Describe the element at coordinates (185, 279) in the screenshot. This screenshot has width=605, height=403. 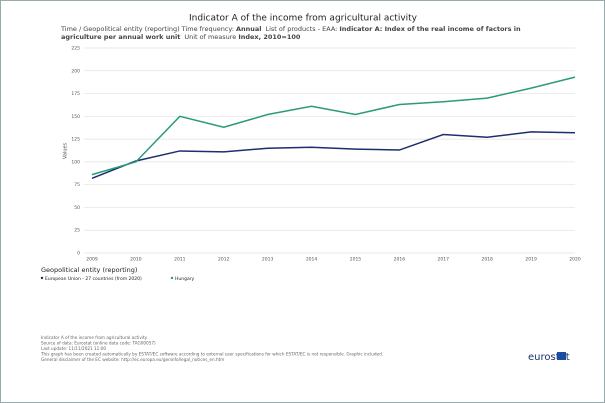
I see `legend-entry: Hungary` at that location.